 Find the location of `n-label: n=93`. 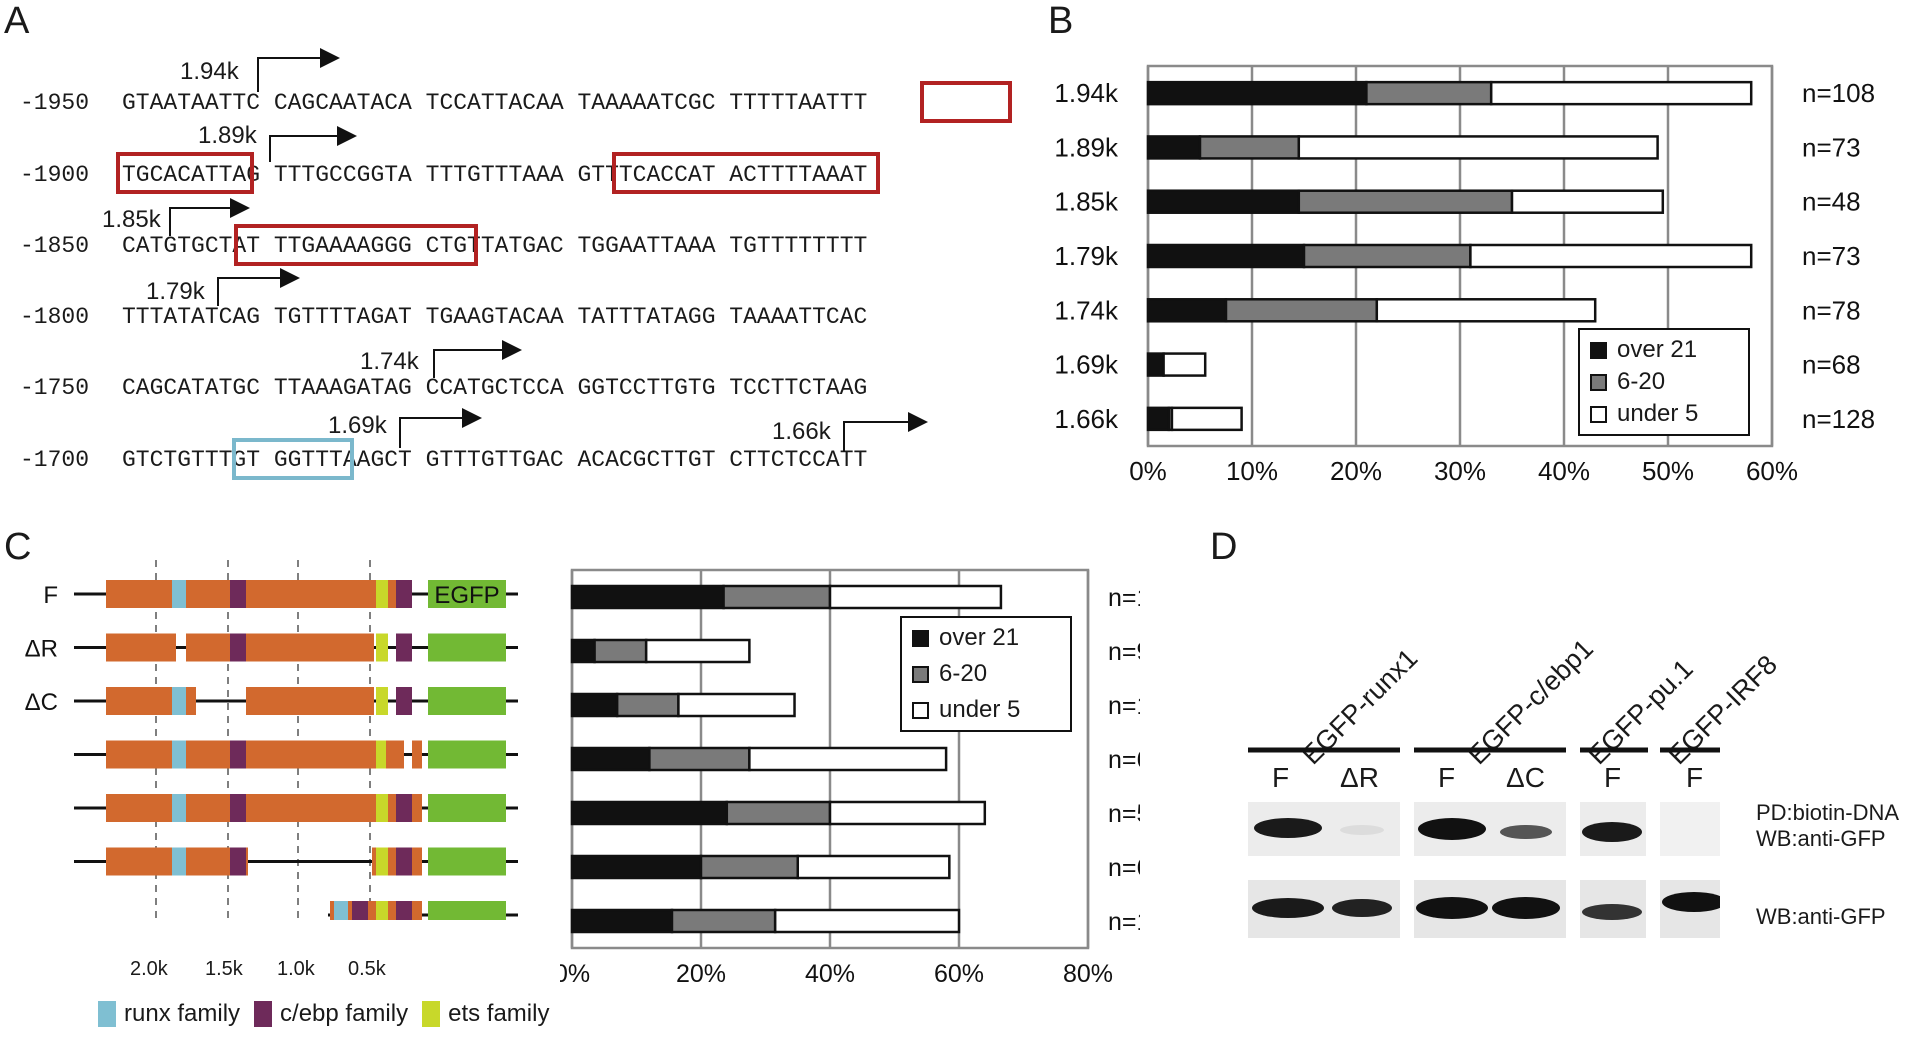

n-label: n=93 is located at coordinates (1124, 652).